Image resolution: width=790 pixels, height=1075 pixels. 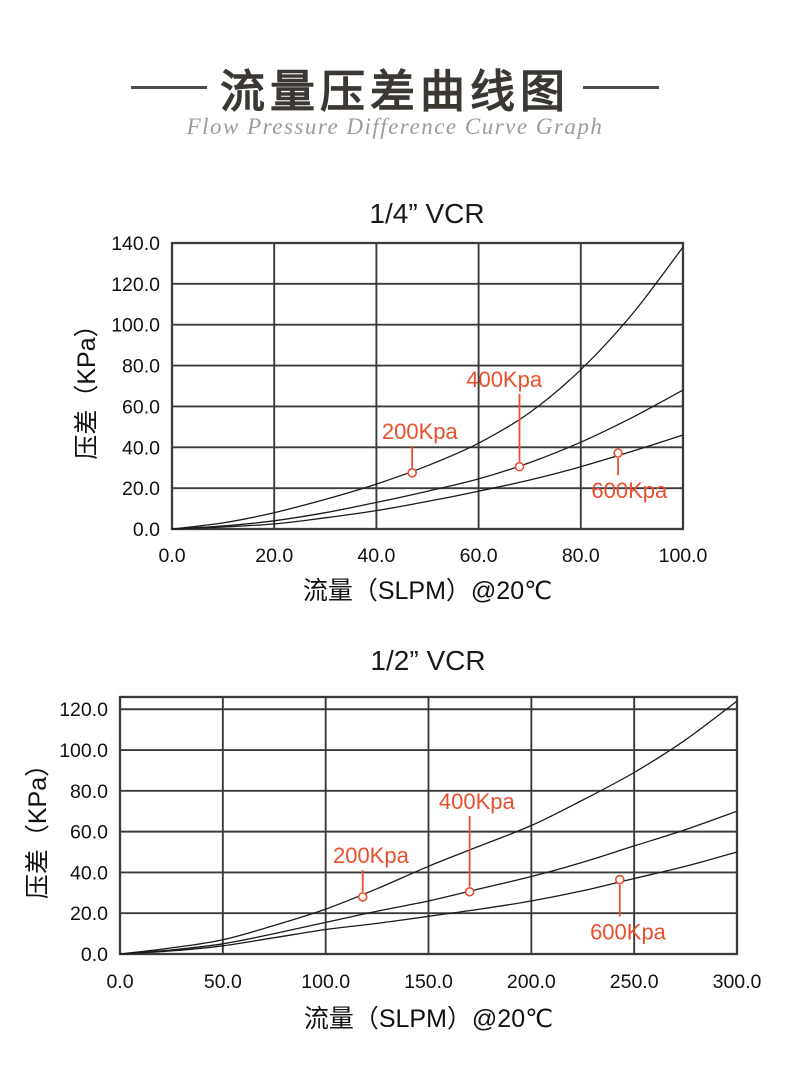 What do you see at coordinates (395, 126) in the screenshot?
I see `page-subtitle: Flow Pressure Difference Curve Graph` at bounding box center [395, 126].